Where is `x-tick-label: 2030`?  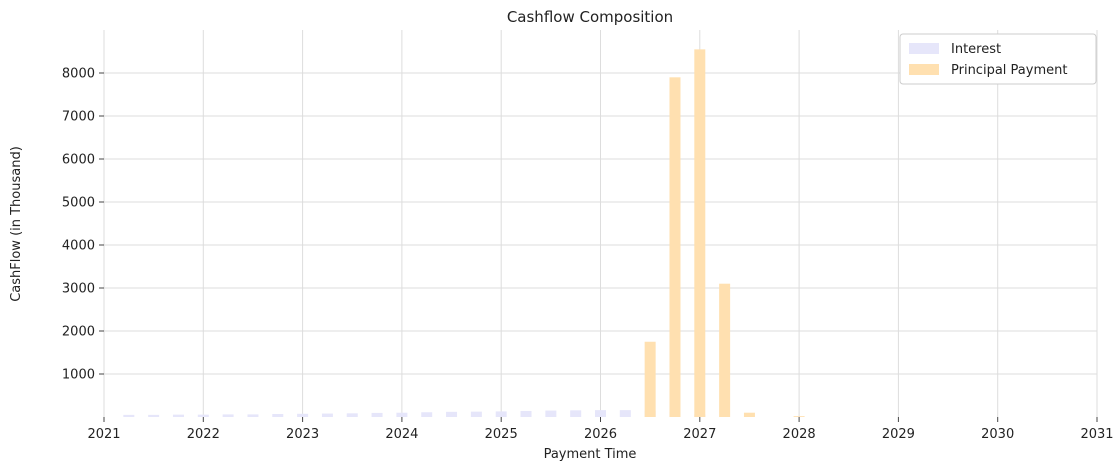
x-tick-label: 2030 is located at coordinates (997, 434).